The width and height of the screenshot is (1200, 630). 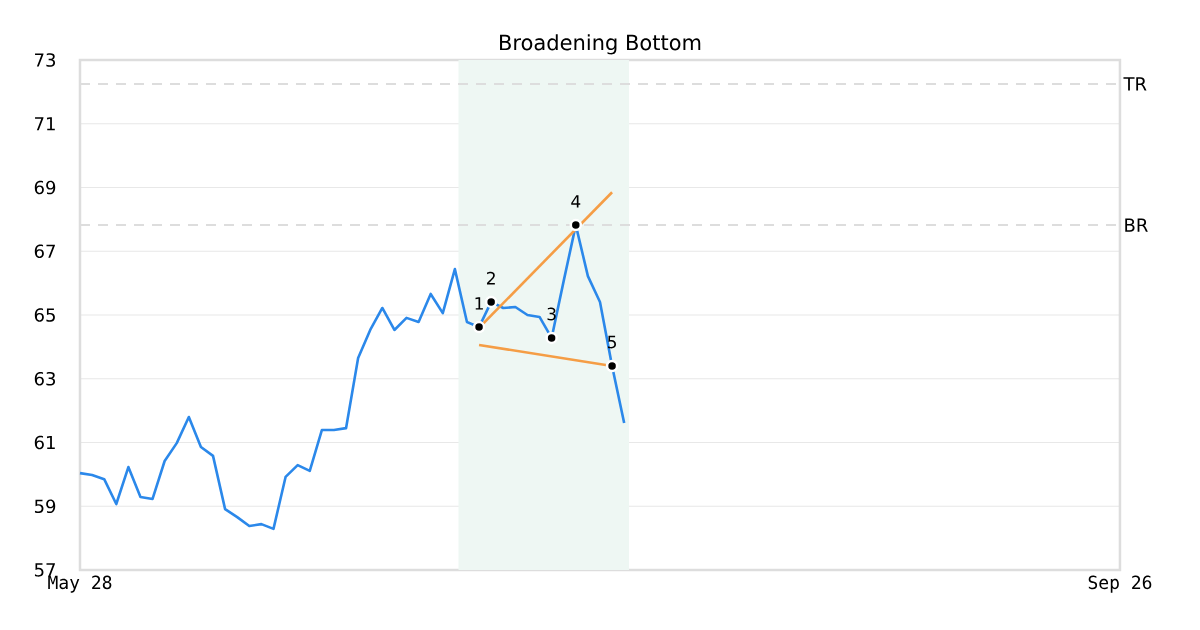 I want to click on chart-title: Broadening Bottom, so click(x=600, y=44).